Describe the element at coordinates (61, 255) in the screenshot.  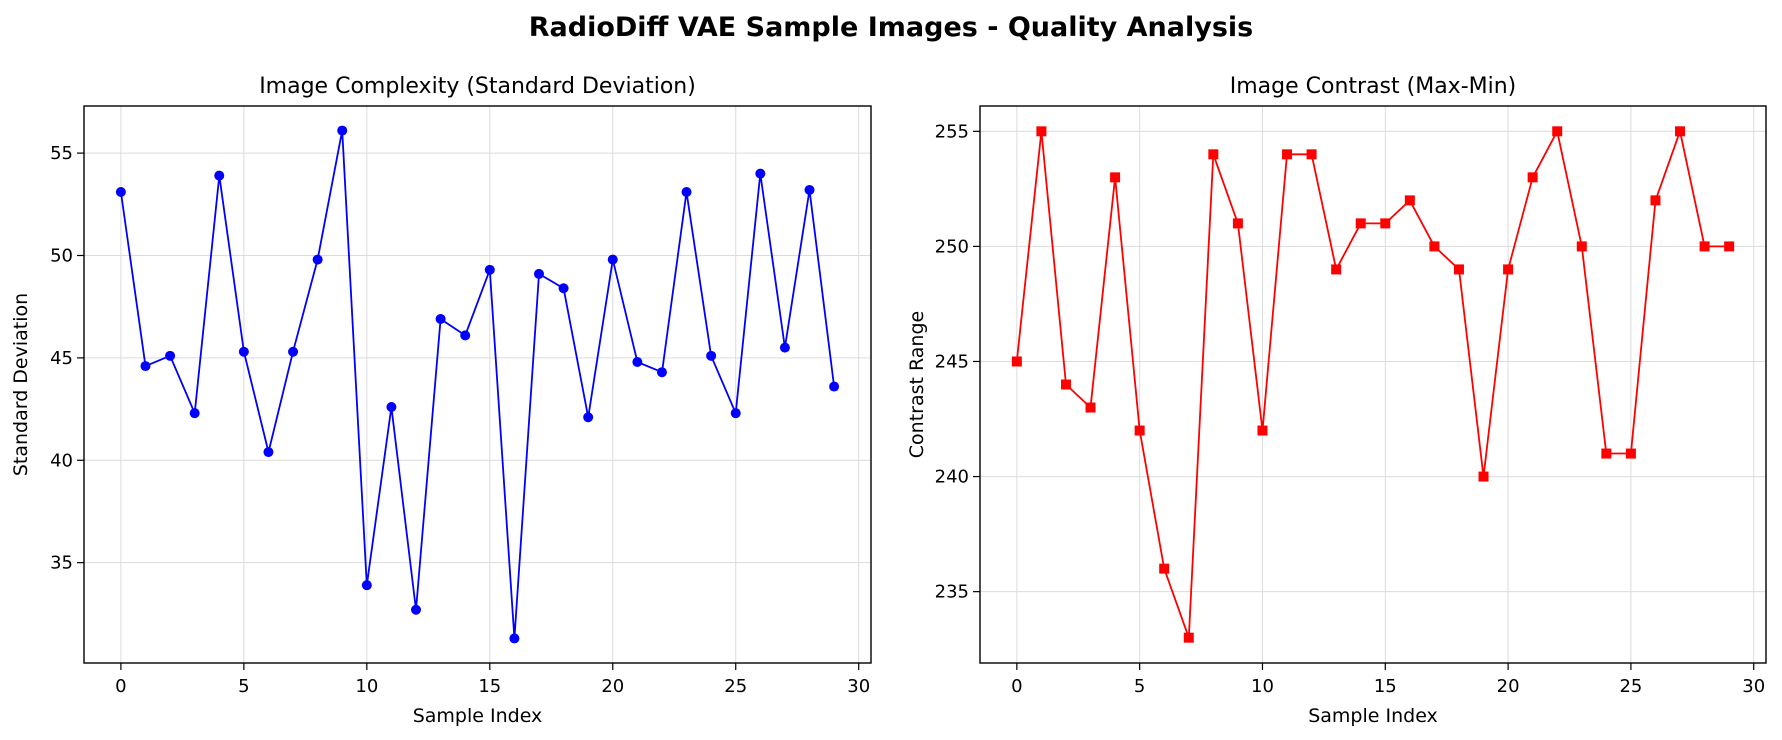
I see `y-tick-label: 50` at that location.